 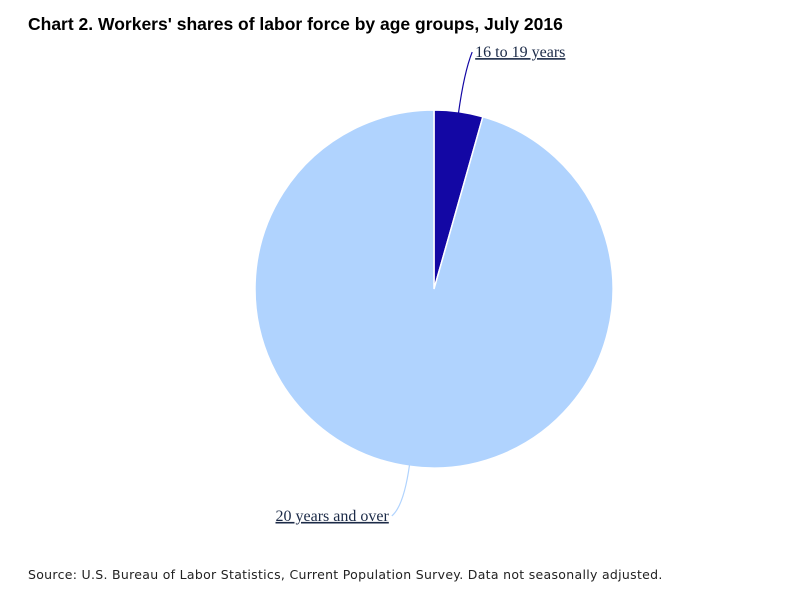 What do you see at coordinates (333, 516) in the screenshot?
I see `slice-label: 20 years and over` at bounding box center [333, 516].